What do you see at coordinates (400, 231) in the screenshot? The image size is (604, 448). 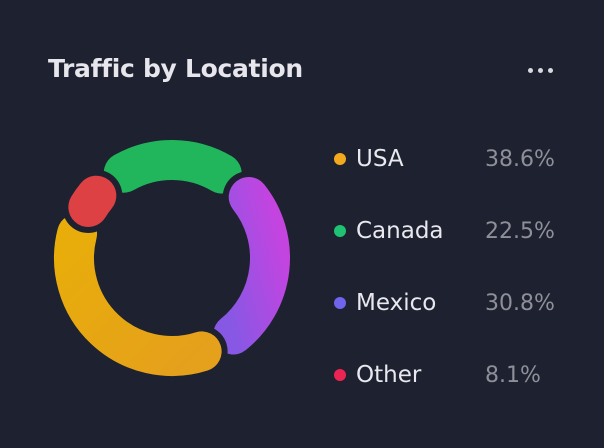 I see `legend-label: Canada` at bounding box center [400, 231].